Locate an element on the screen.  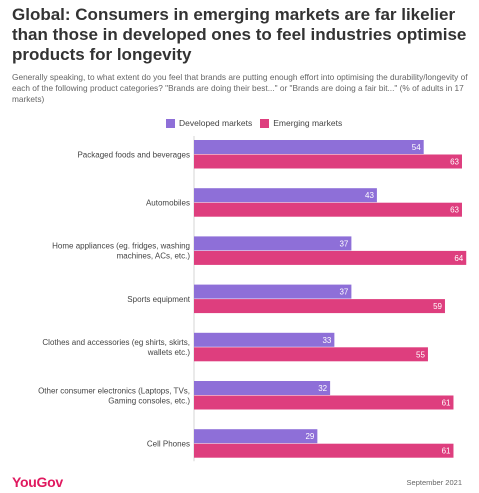
data-label-developed: 54 is located at coordinates (416, 147).